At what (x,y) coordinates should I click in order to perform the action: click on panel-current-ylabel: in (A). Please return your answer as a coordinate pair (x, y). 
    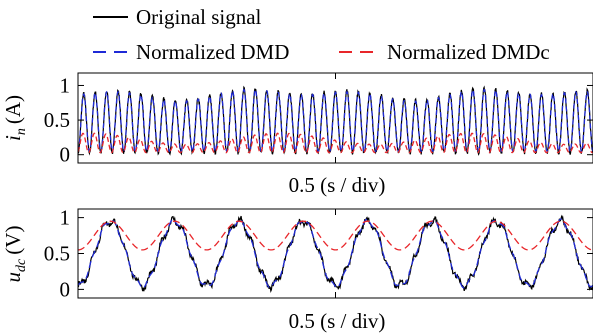
    Looking at the image, I should click on (15, 118).